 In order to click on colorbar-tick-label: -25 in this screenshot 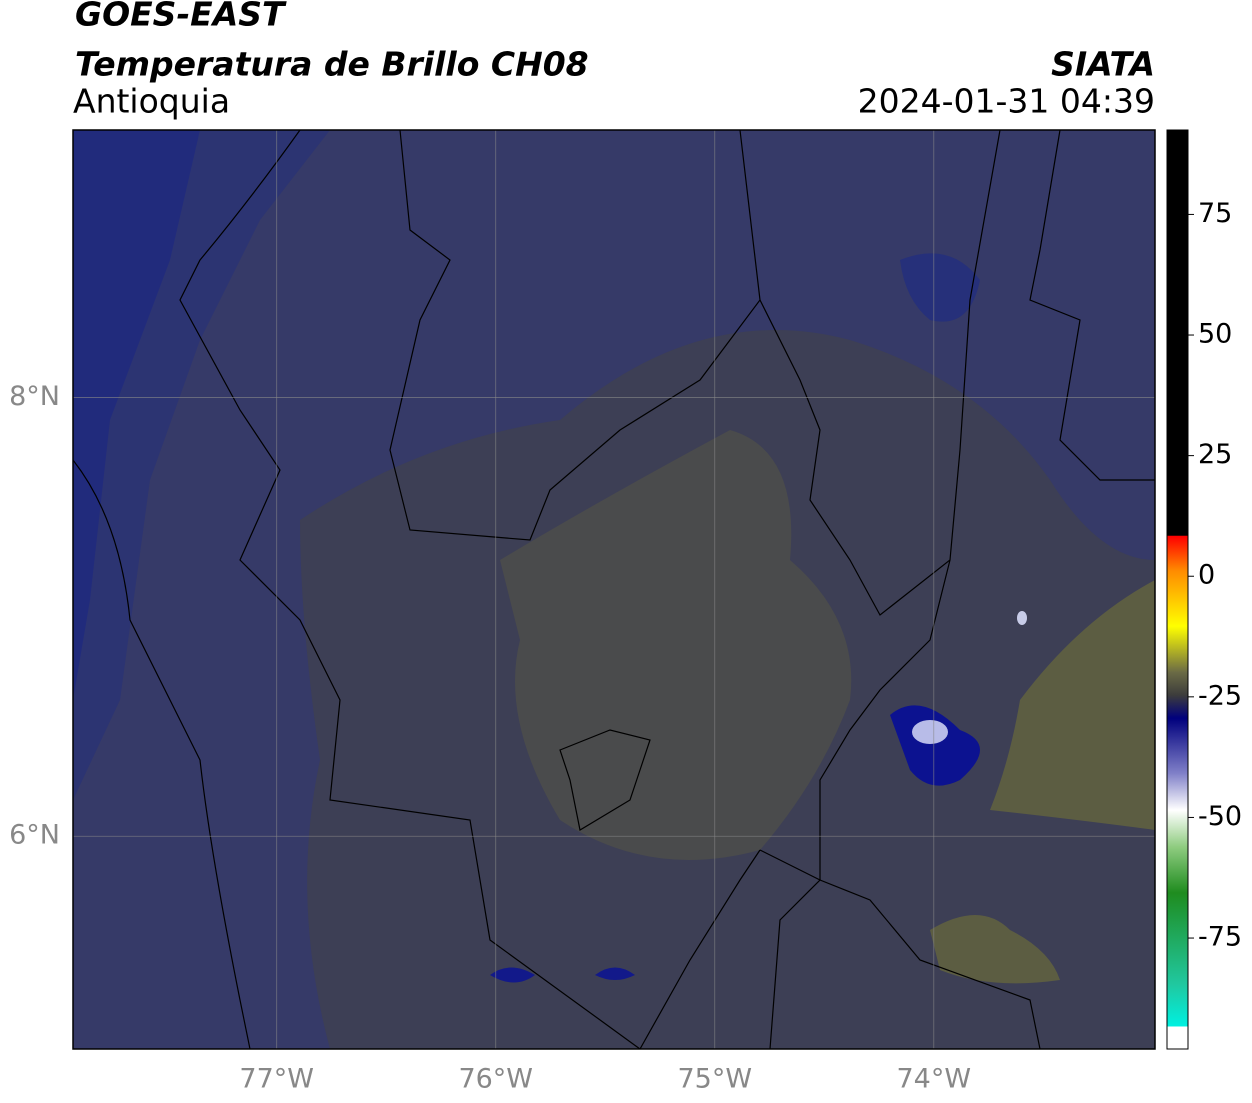, I will do `click(1220, 695)`.